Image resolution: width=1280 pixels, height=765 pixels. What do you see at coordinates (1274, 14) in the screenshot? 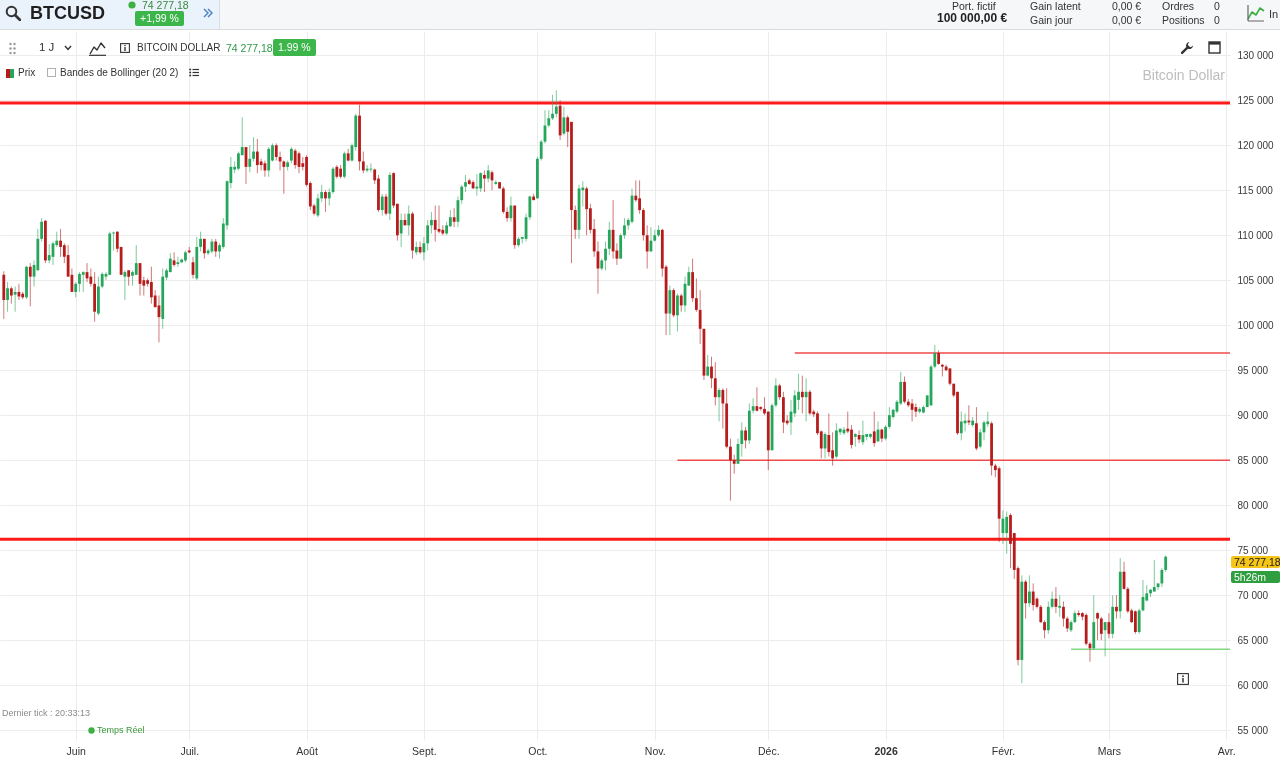
I see `text: In` at bounding box center [1274, 14].